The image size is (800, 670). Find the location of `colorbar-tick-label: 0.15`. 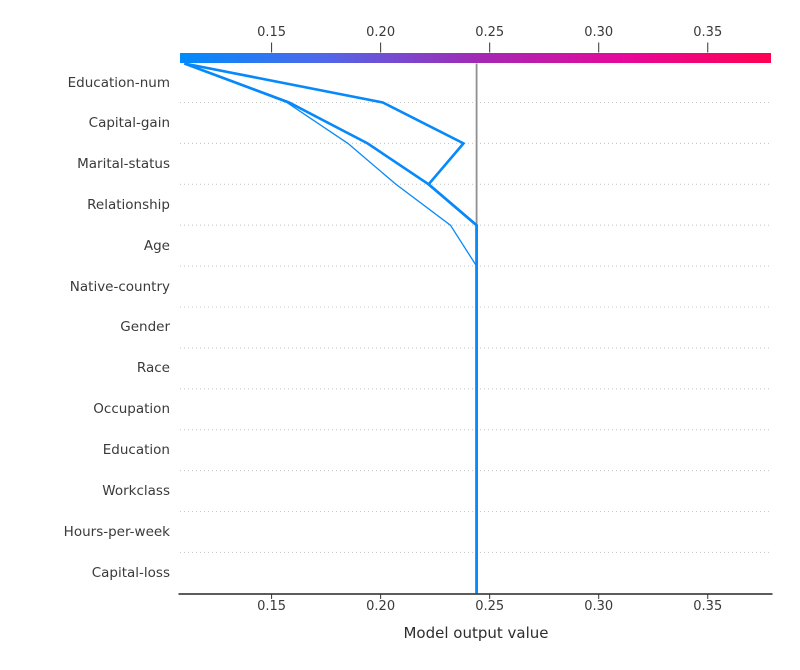

colorbar-tick-label: 0.15 is located at coordinates (272, 32).